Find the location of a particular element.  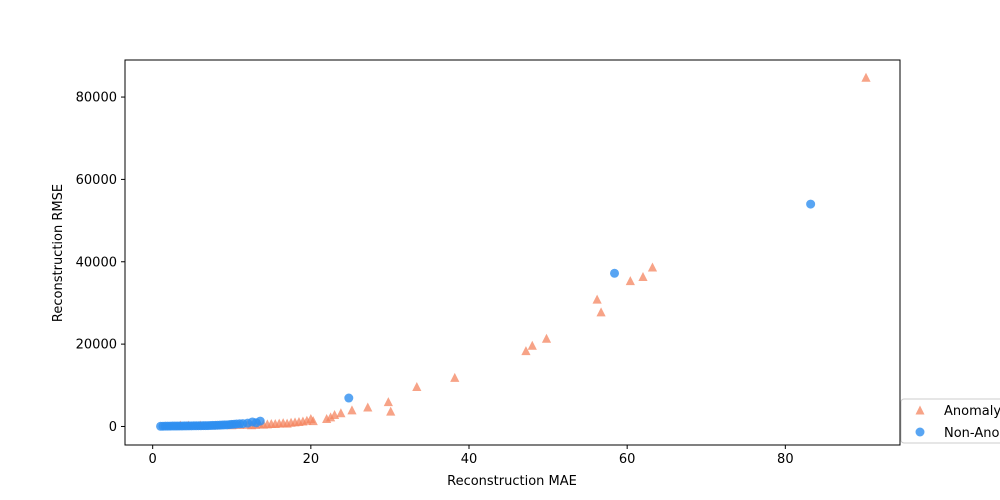

y-axis-ticks: 0 20000 40000 60000 80000 is located at coordinates (100, 263).